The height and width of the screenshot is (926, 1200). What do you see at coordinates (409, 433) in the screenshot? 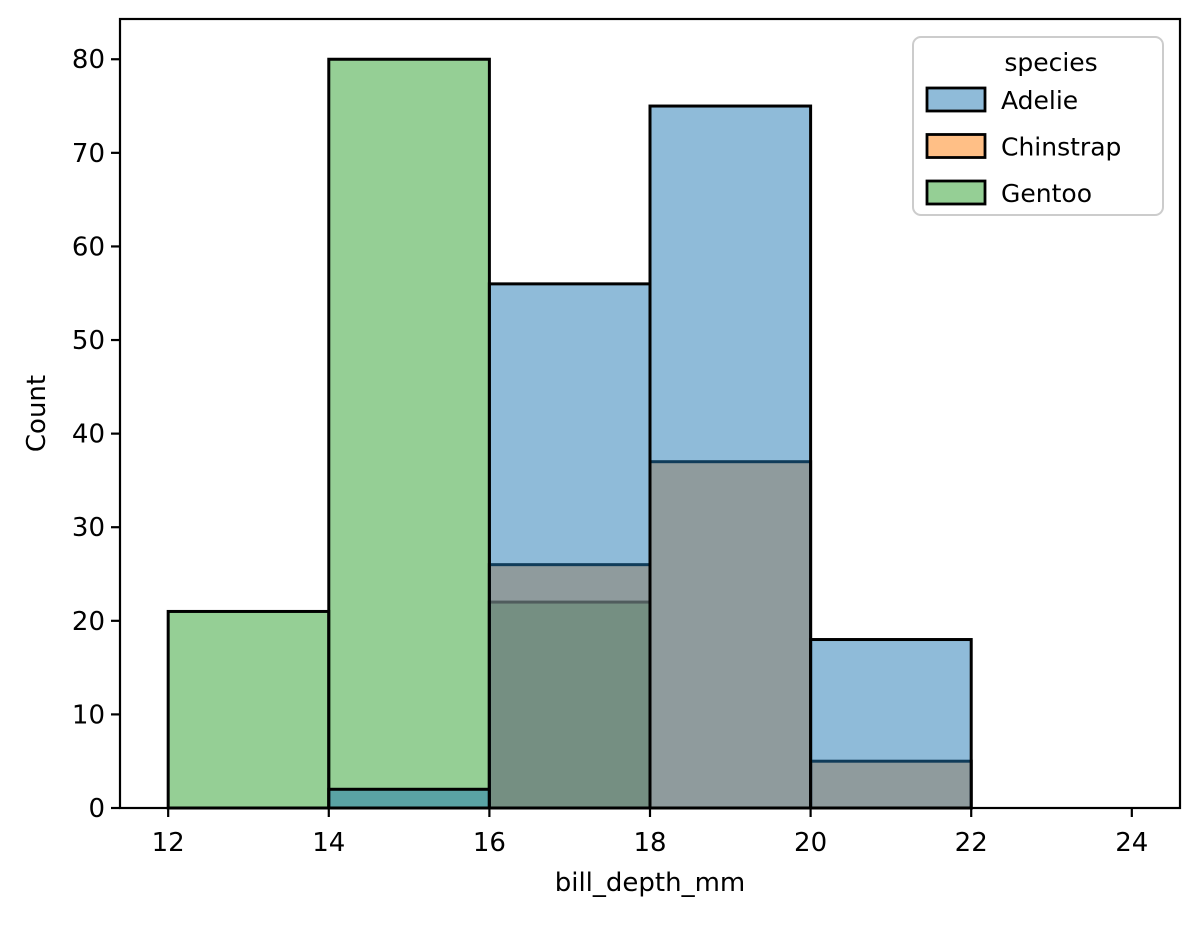
I see `bar-gentoo-bin1` at bounding box center [409, 433].